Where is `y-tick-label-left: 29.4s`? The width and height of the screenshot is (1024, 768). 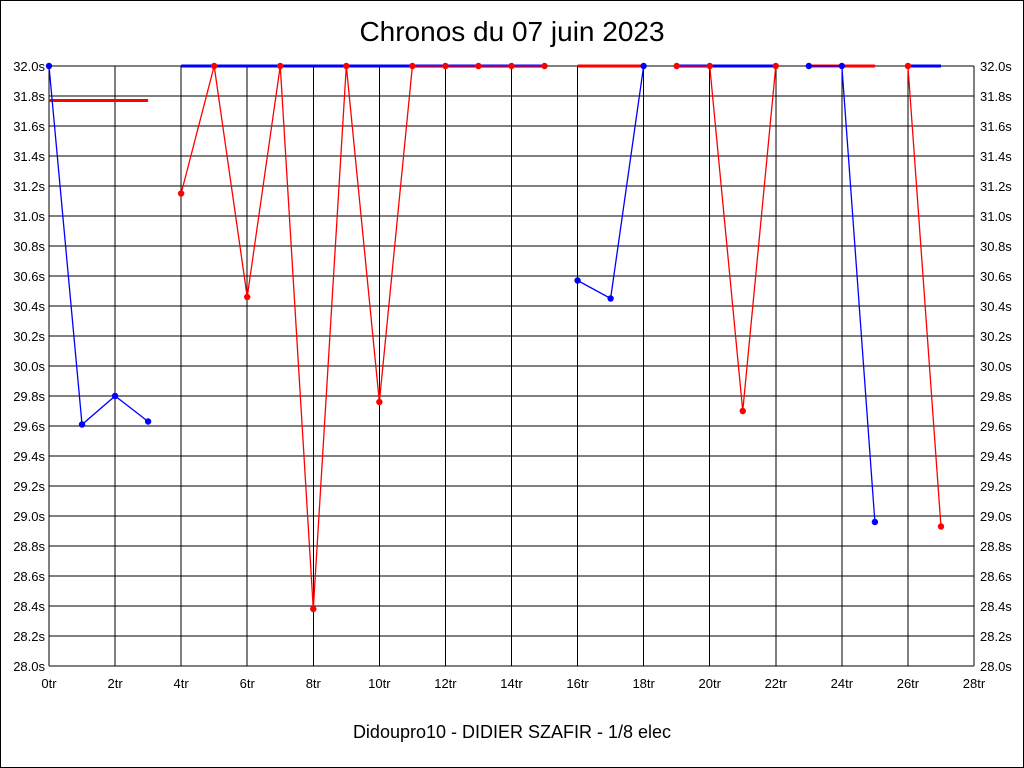 y-tick-label-left: 29.4s is located at coordinates (29, 456).